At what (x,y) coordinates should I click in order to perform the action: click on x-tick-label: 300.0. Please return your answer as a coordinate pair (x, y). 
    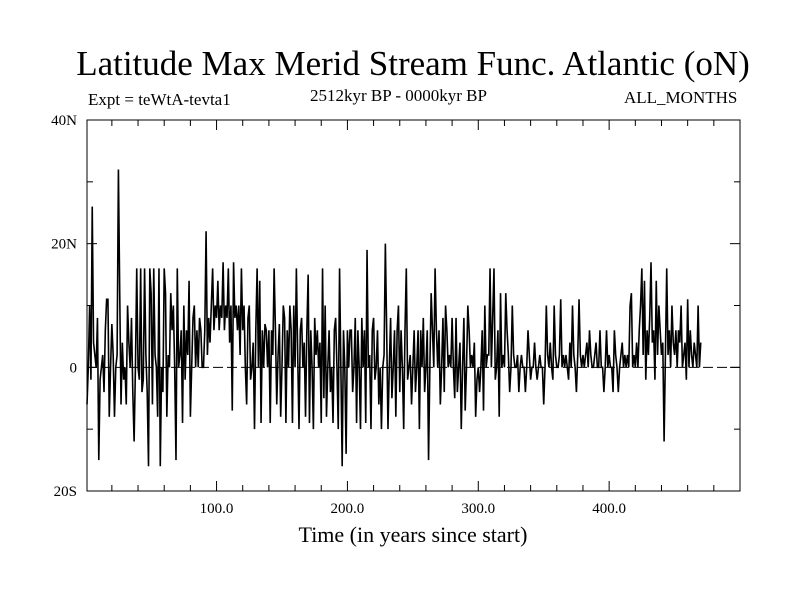
    Looking at the image, I should click on (478, 509).